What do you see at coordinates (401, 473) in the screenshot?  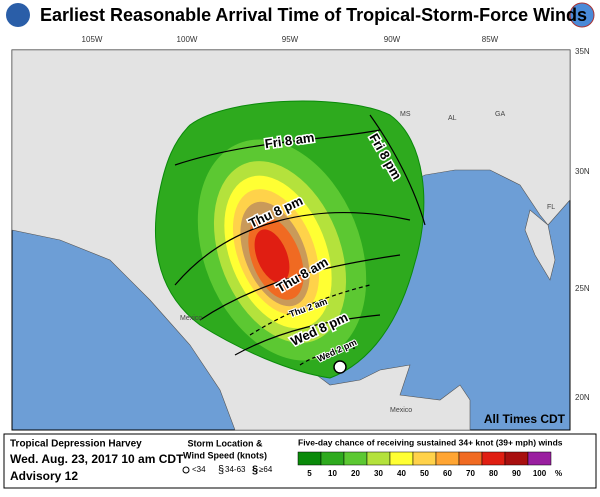 I see `legend-label: 40` at bounding box center [401, 473].